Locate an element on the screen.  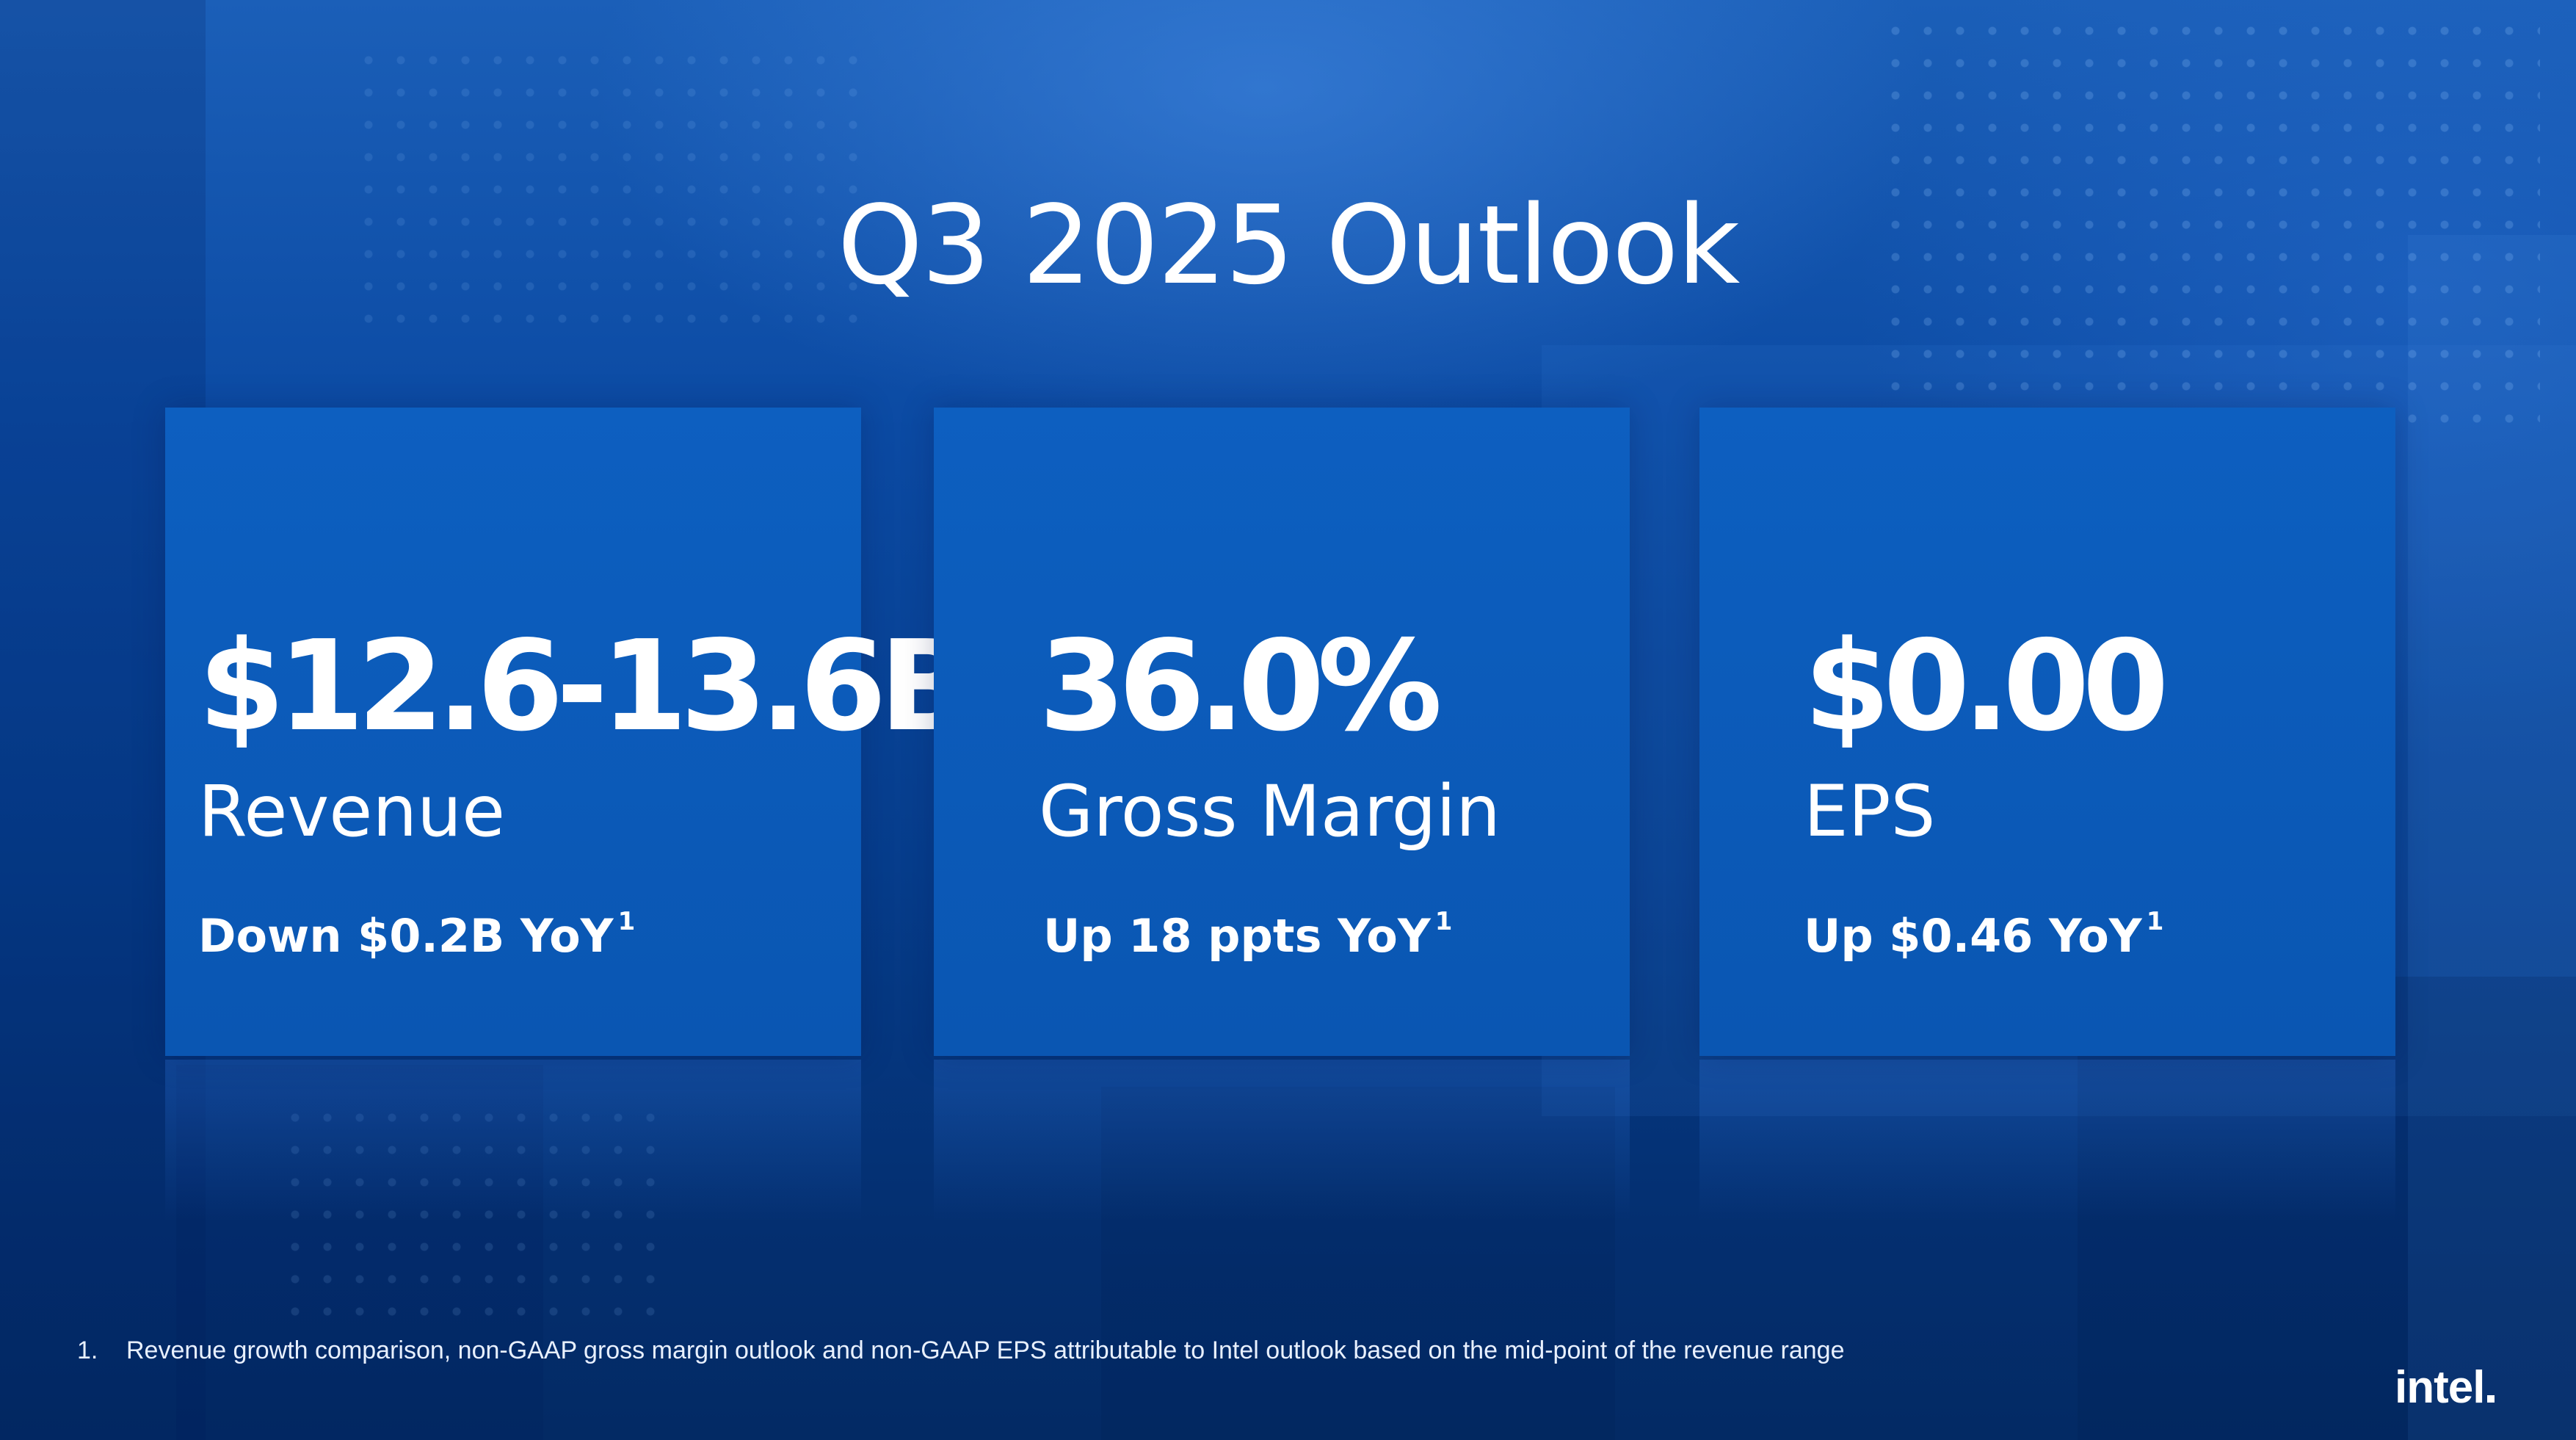
revenue-change: Down $0.2B YoY 1 is located at coordinates (417, 936).